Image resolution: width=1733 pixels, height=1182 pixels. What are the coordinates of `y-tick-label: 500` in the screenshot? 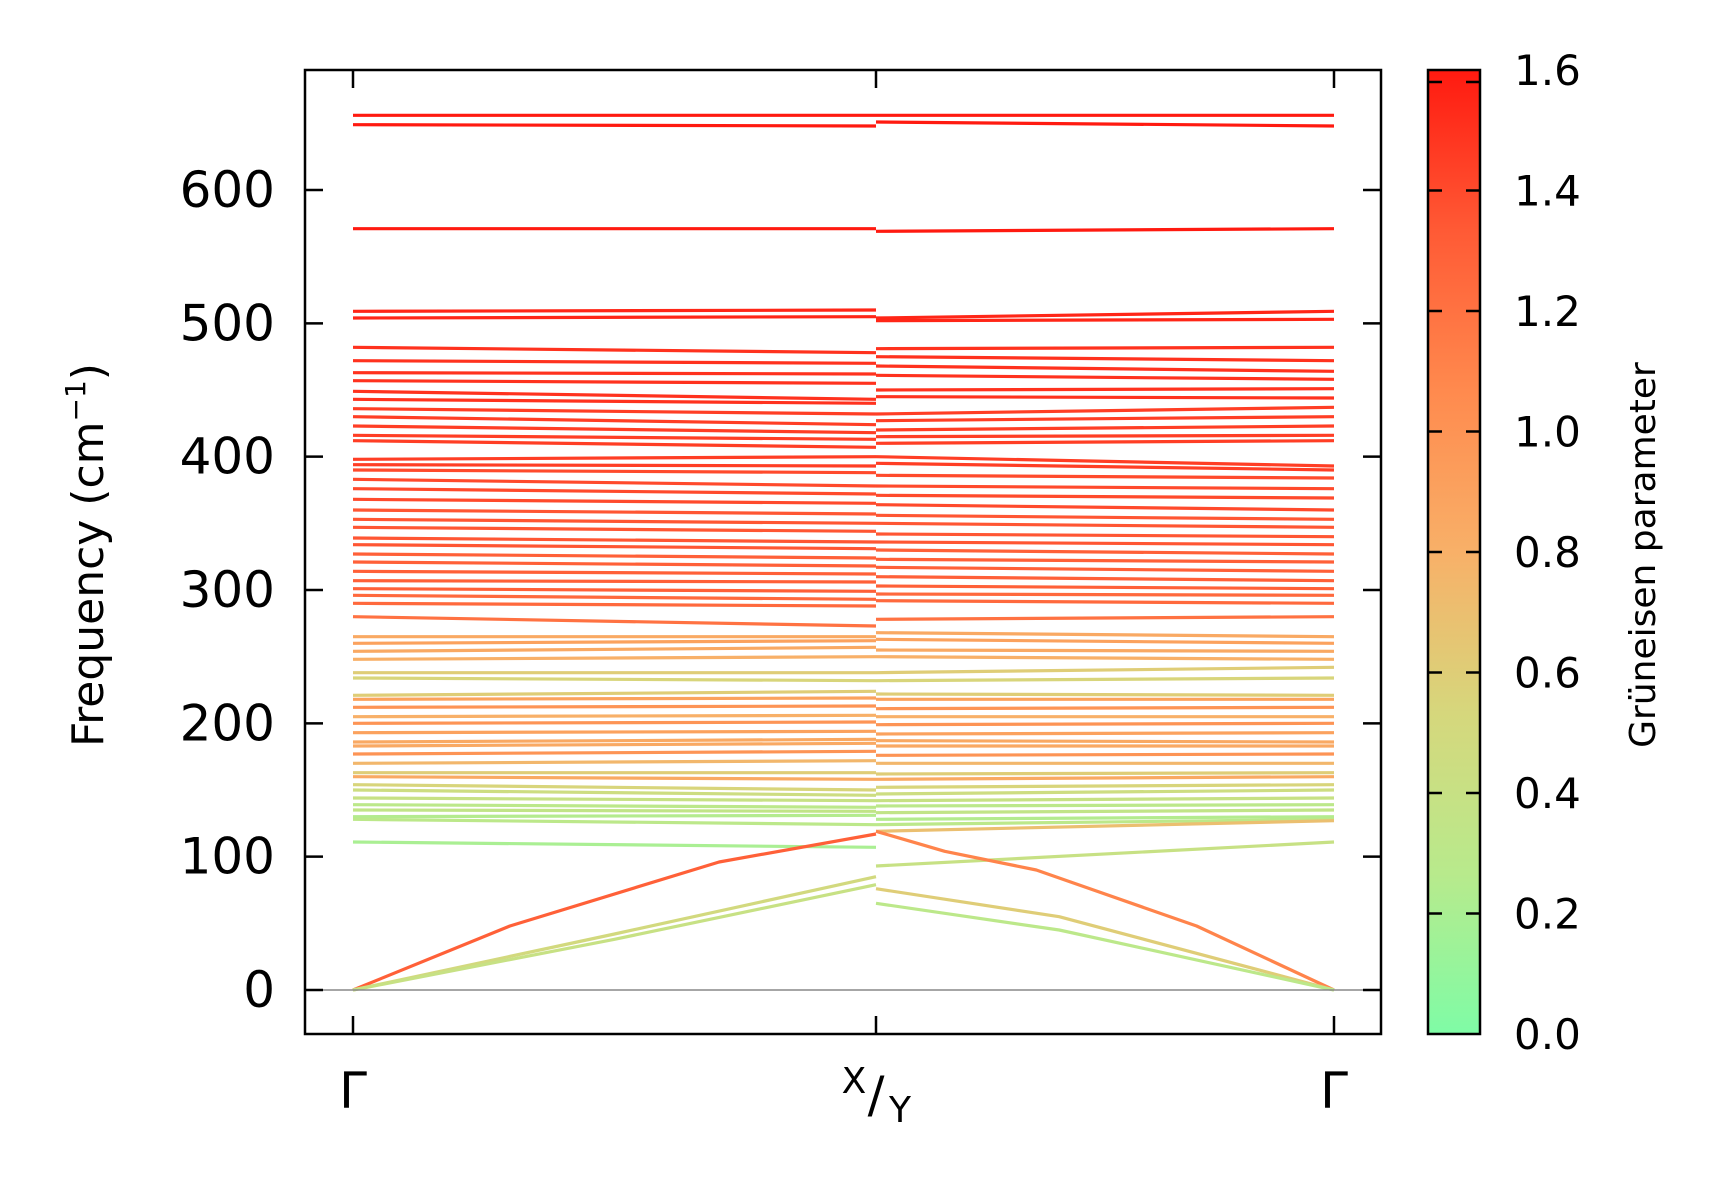 It's located at (227, 323).